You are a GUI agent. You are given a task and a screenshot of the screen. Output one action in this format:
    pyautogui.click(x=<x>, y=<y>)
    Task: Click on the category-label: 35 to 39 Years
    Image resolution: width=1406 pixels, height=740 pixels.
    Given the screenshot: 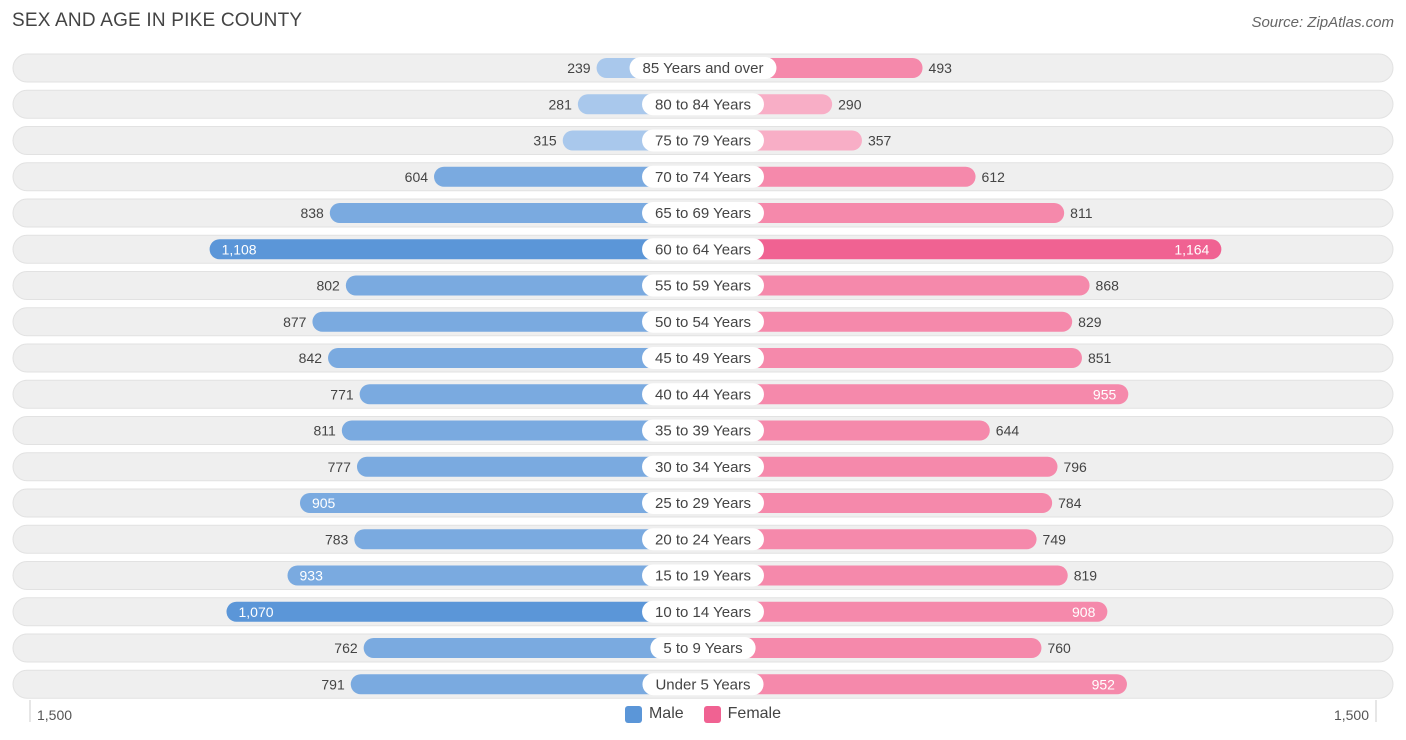 What is the action you would take?
    pyautogui.click(x=703, y=431)
    